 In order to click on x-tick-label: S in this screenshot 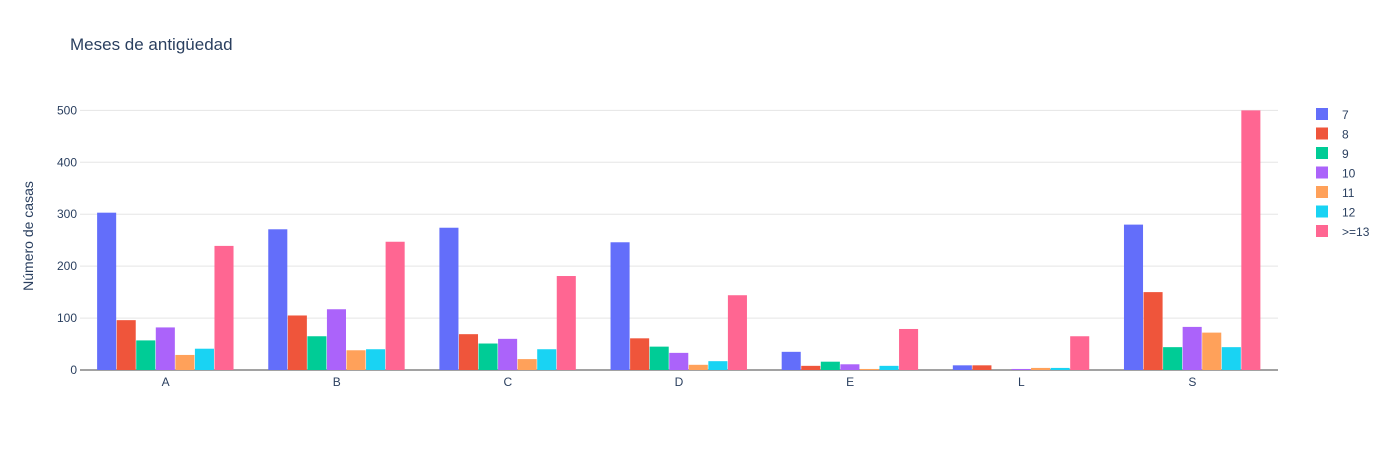, I will do `click(1192, 382)`.